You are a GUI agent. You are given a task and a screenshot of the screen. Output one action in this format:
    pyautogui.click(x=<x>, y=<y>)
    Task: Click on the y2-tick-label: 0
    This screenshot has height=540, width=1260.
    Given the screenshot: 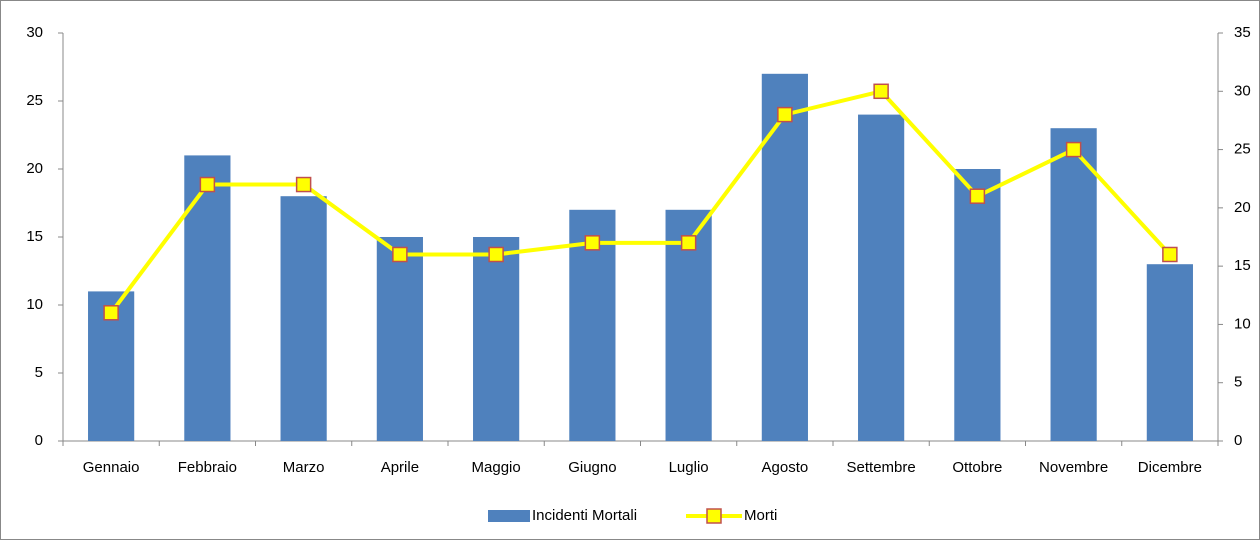 What is the action you would take?
    pyautogui.click(x=1238, y=440)
    